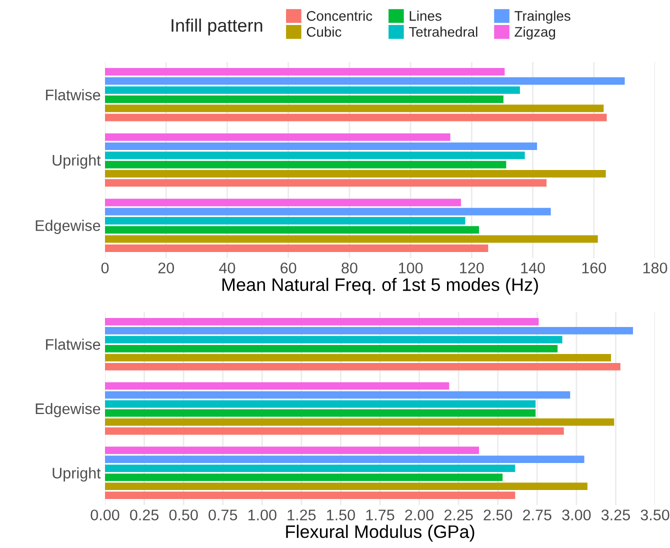  What do you see at coordinates (262, 515) in the screenshot?
I see `x-tick-label: 1.00` at bounding box center [262, 515].